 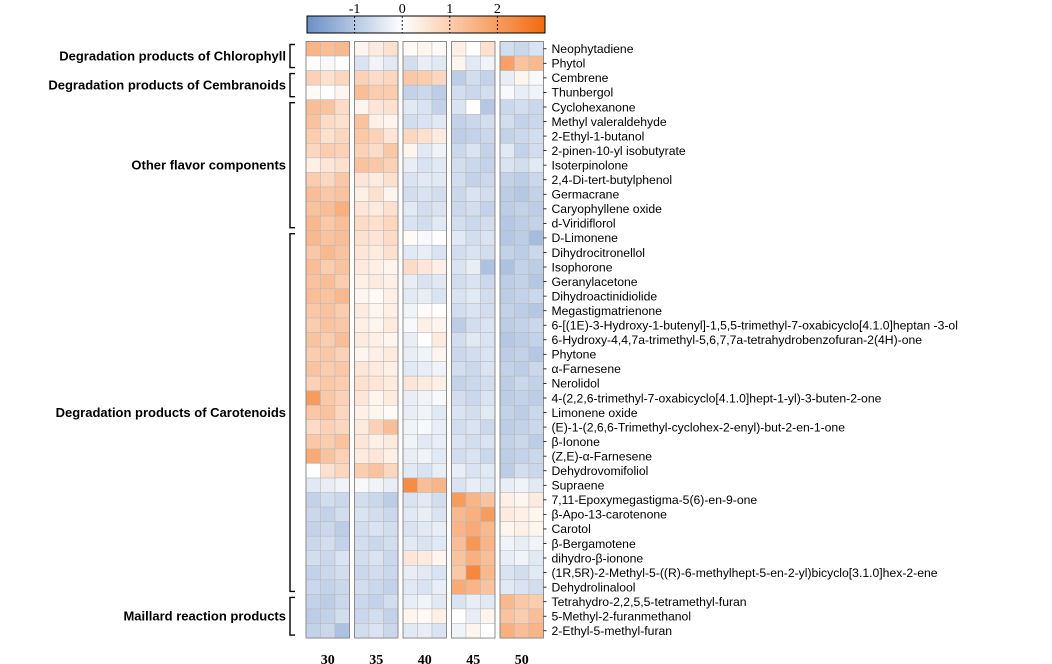 What do you see at coordinates (376, 658) in the screenshot?
I see `column-label: 35` at bounding box center [376, 658].